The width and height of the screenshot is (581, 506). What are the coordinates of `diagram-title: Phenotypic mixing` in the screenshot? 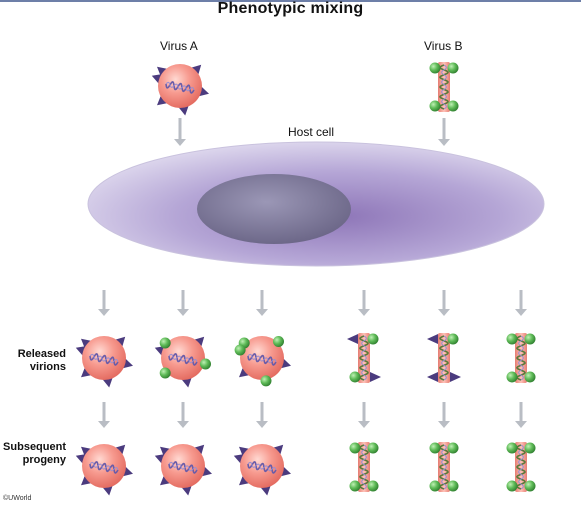 It's located at (290, 8).